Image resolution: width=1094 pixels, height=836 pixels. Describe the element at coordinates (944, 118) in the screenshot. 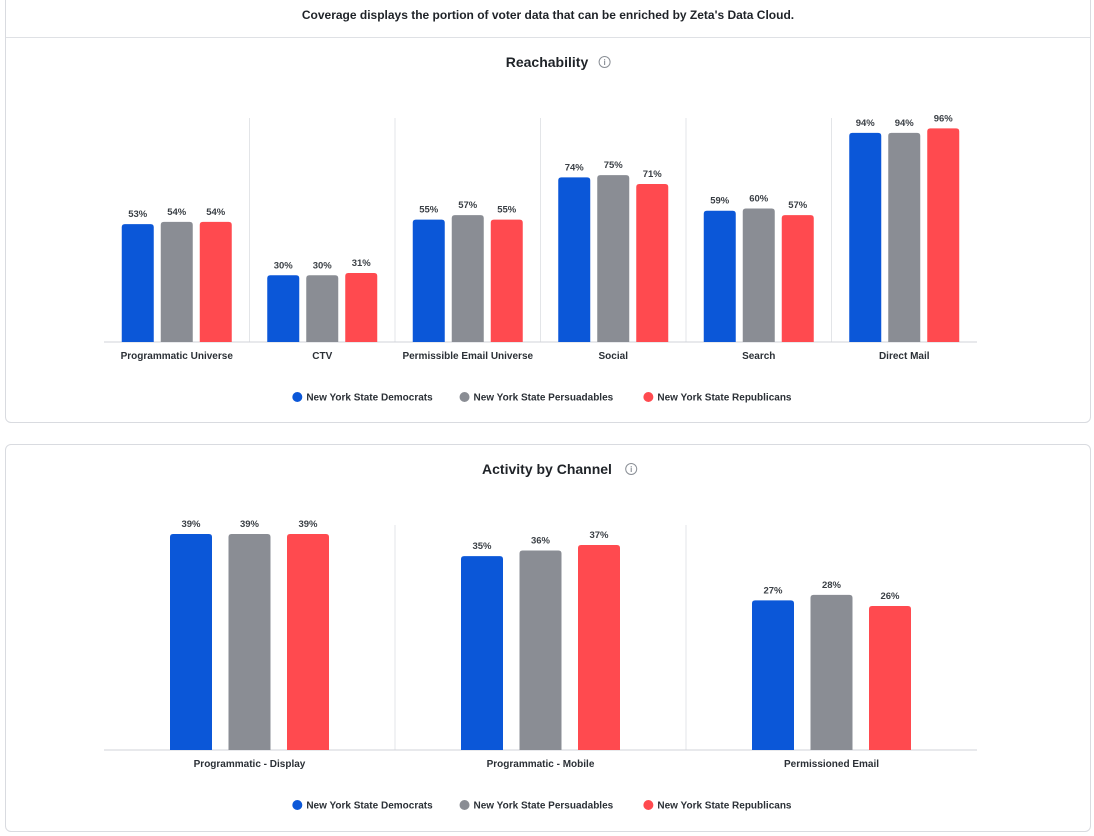

I see `data-label: 96%` at that location.